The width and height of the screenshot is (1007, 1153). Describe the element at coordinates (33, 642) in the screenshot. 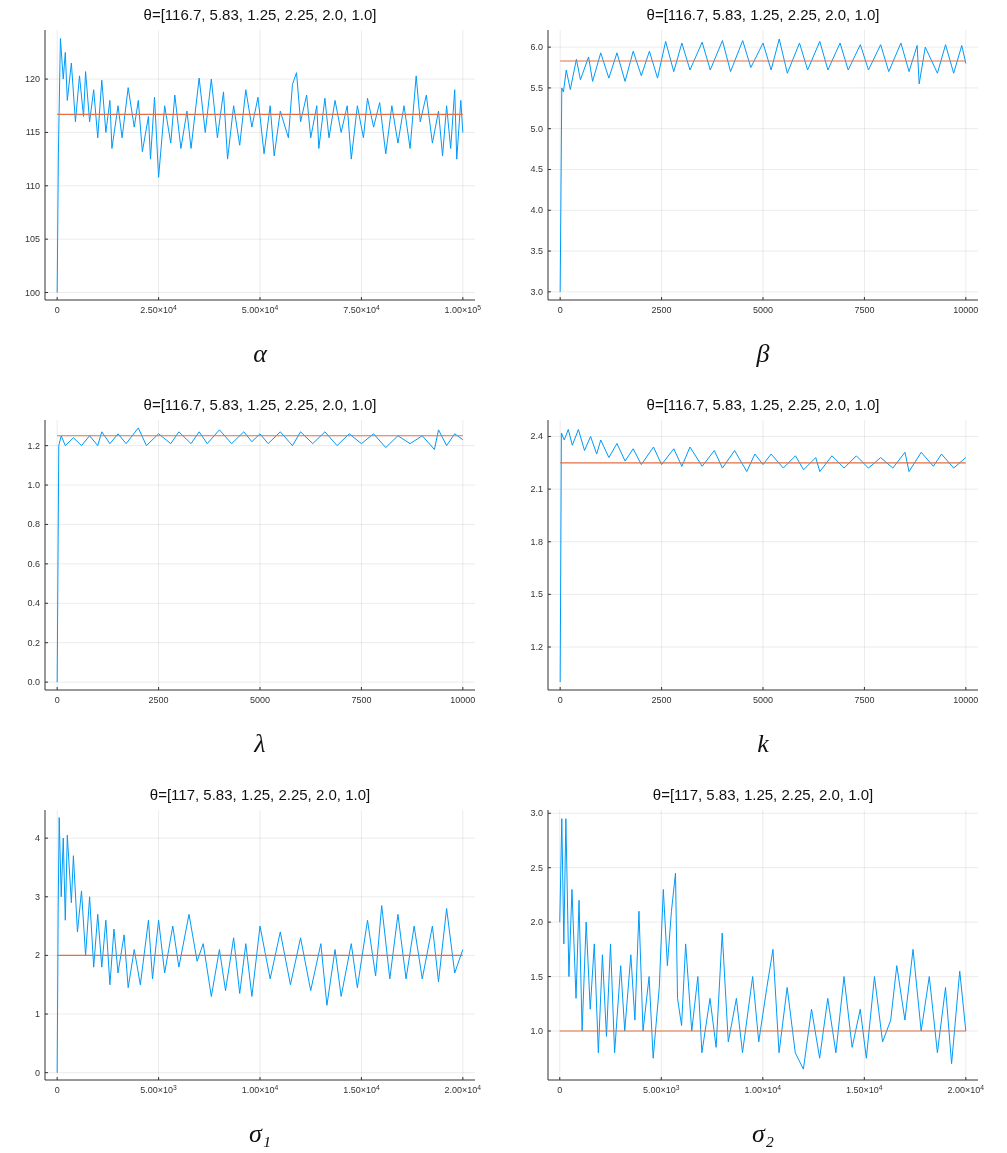

I see `y-tick-label: 0.2` at that location.